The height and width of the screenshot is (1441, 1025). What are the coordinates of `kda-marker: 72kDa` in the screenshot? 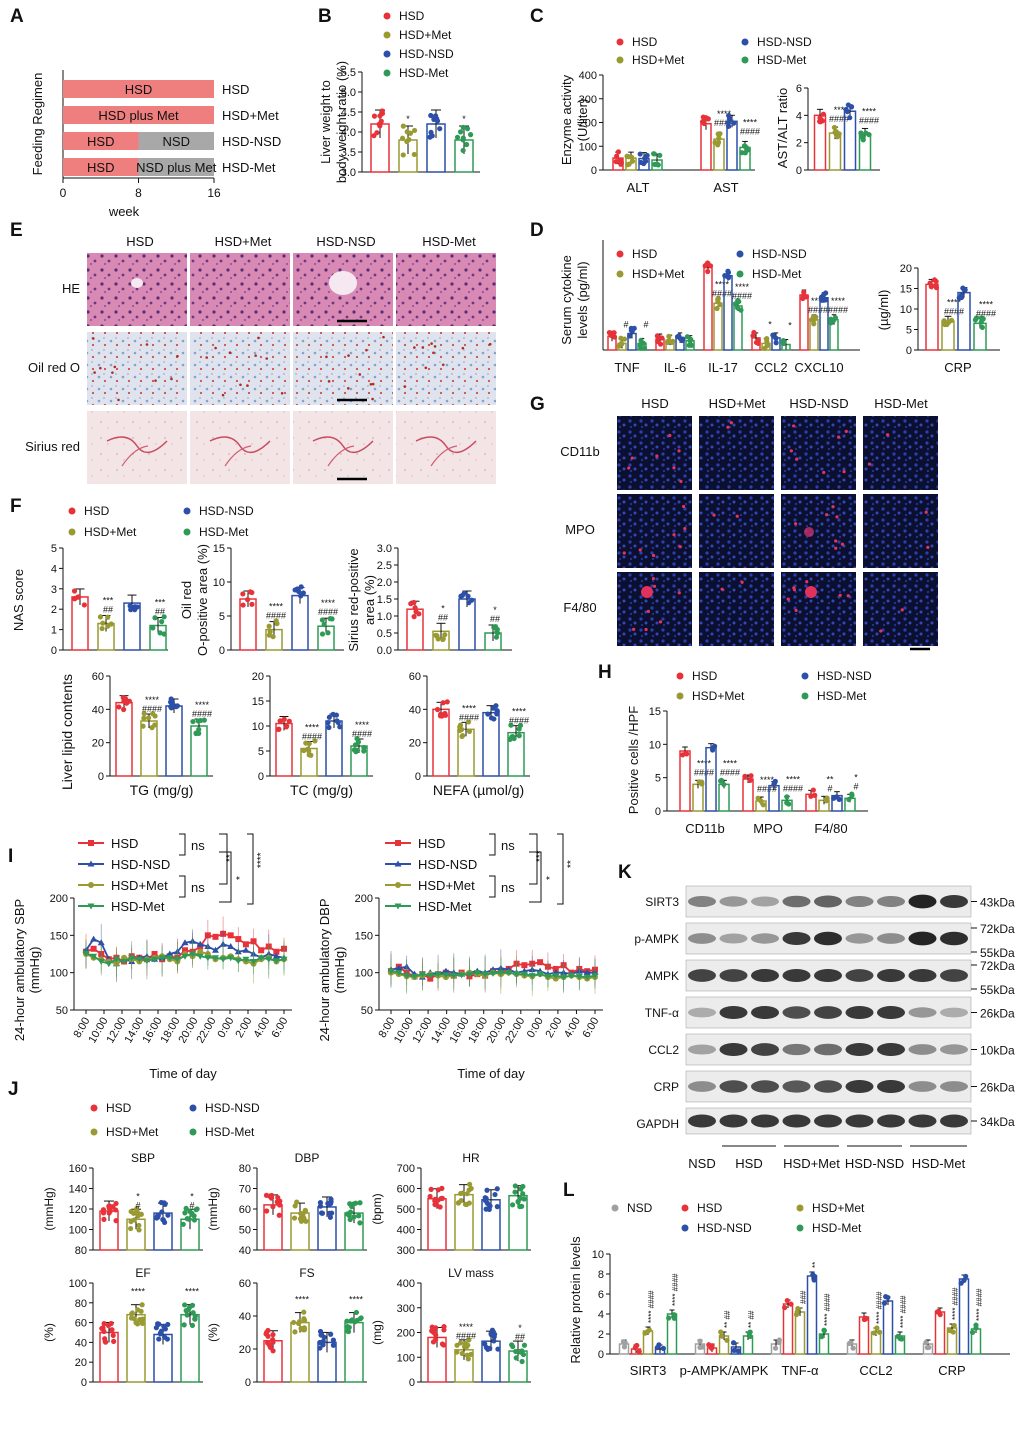 It's located at (997, 929).